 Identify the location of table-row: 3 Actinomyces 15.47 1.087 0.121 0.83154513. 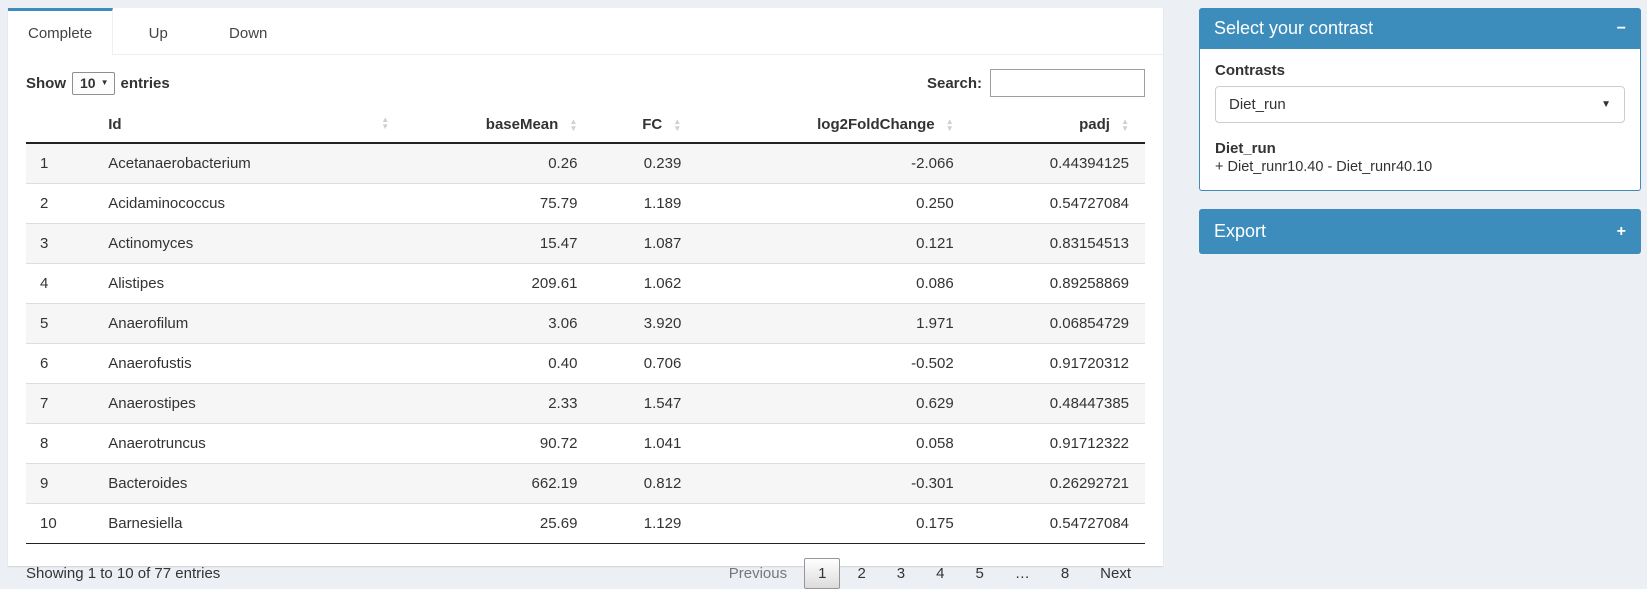
(585, 243).